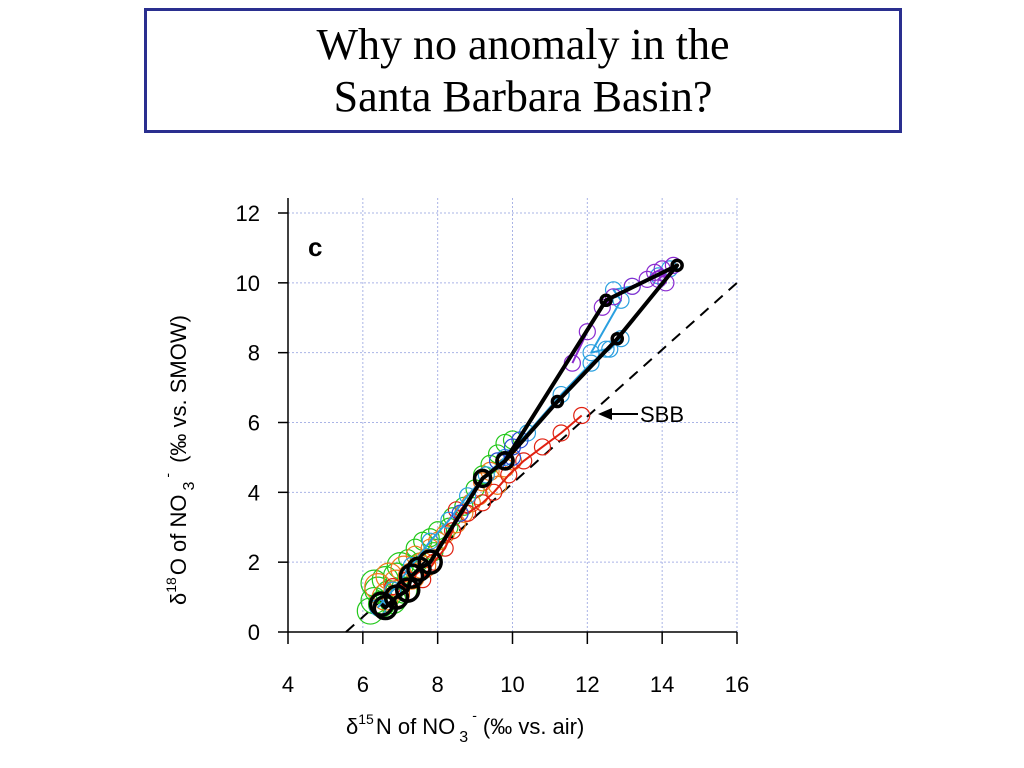  Describe the element at coordinates (463, 737) in the screenshot. I see `x-label-sub: 3` at that location.